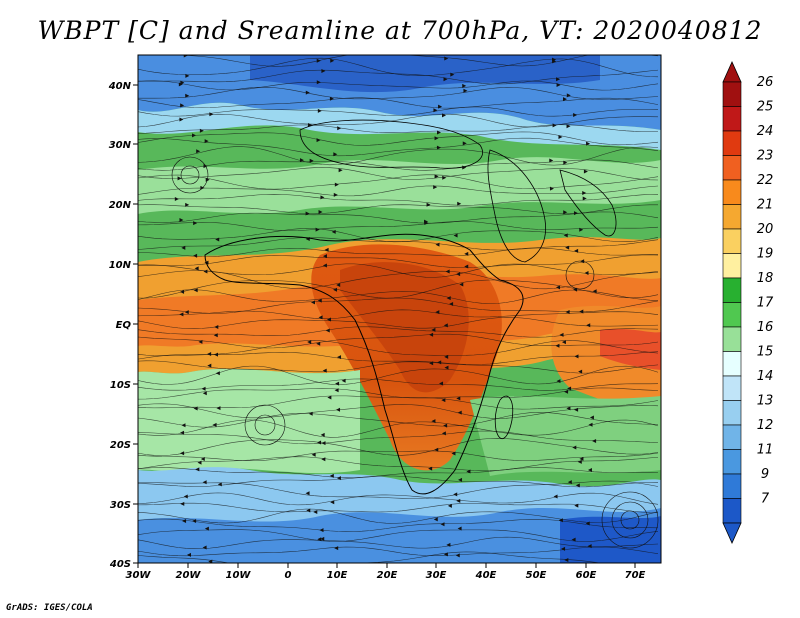  Describe the element at coordinates (120, 86) in the screenshot. I see `lat-tick-label: 40N` at that location.